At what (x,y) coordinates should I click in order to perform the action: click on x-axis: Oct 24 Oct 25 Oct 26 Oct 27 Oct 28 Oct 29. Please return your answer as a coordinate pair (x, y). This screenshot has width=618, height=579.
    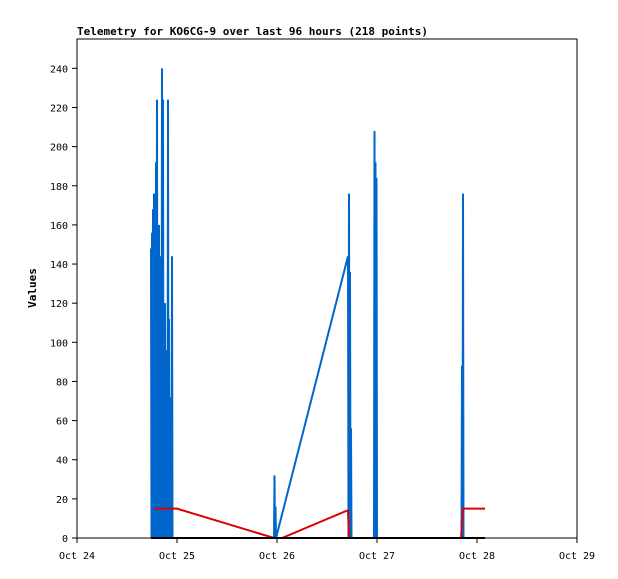
    Looking at the image, I should click on (327, 550).